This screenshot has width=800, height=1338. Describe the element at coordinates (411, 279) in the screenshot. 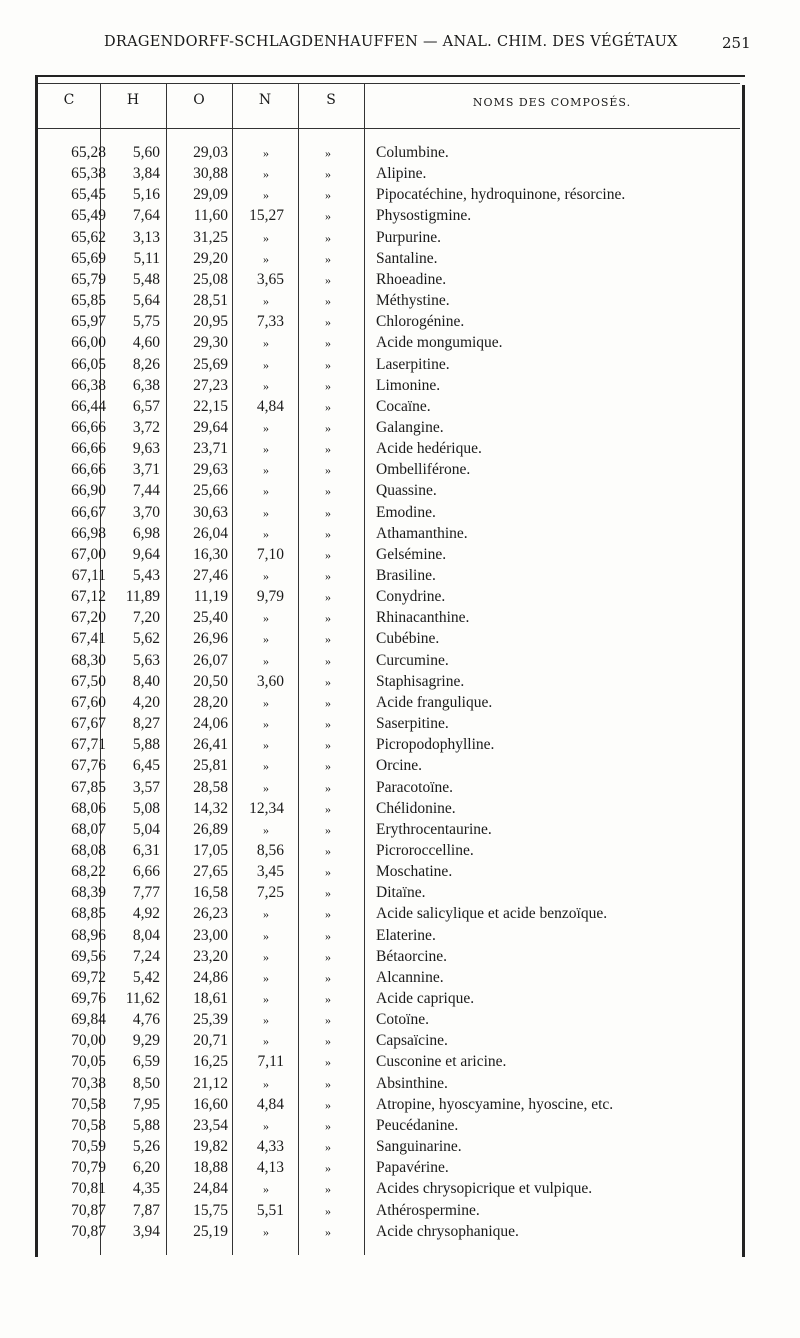

I see `cell-compound-name: Rhoeadine.` at that location.